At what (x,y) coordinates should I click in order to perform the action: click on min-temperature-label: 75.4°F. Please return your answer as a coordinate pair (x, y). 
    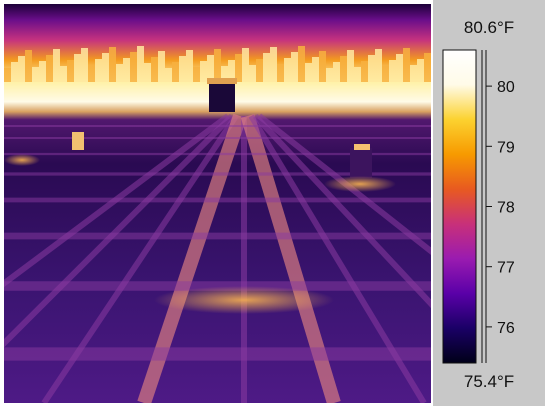
    Looking at the image, I should click on (489, 381).